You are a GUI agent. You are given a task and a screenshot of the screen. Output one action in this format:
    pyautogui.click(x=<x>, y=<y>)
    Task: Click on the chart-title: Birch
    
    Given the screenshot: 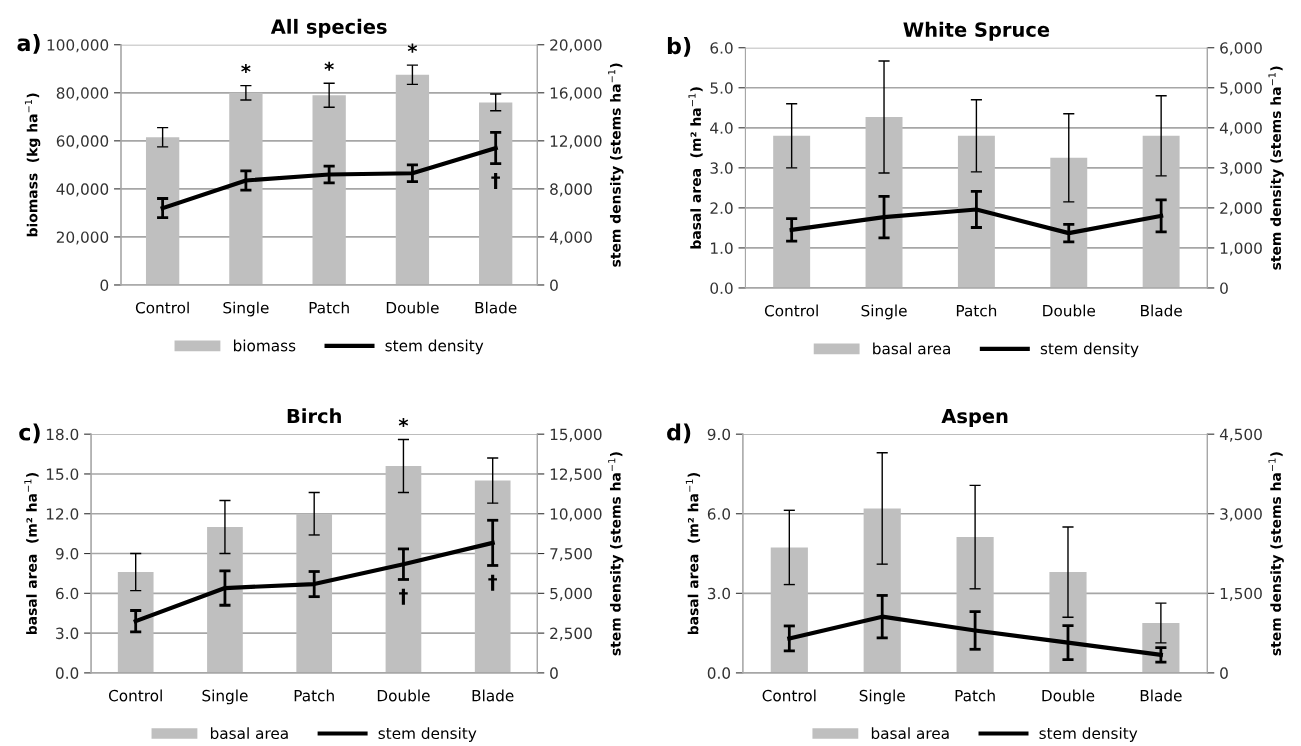 What is the action you would take?
    pyautogui.click(x=314, y=416)
    